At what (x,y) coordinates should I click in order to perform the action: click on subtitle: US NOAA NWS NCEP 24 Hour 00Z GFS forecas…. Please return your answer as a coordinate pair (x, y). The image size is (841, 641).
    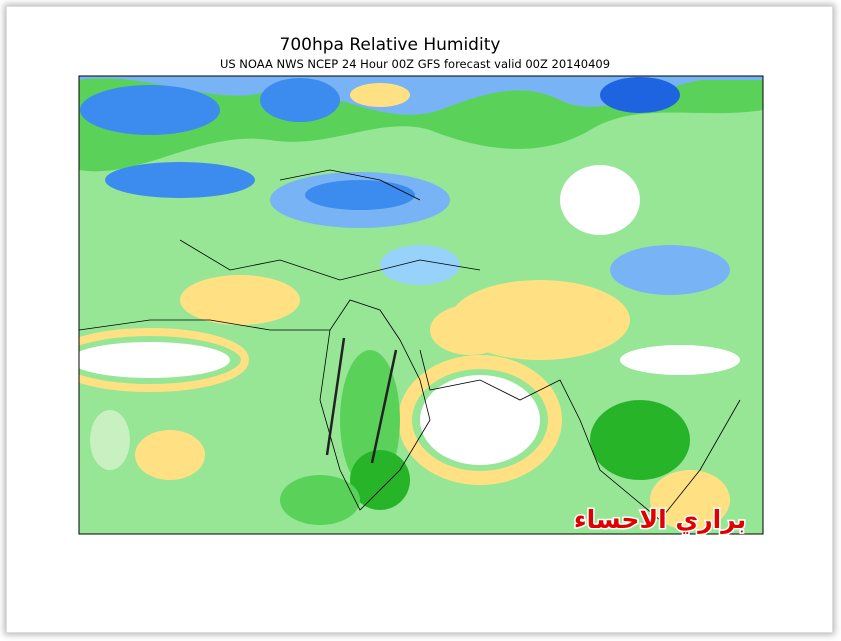
    Looking at the image, I should click on (415, 64).